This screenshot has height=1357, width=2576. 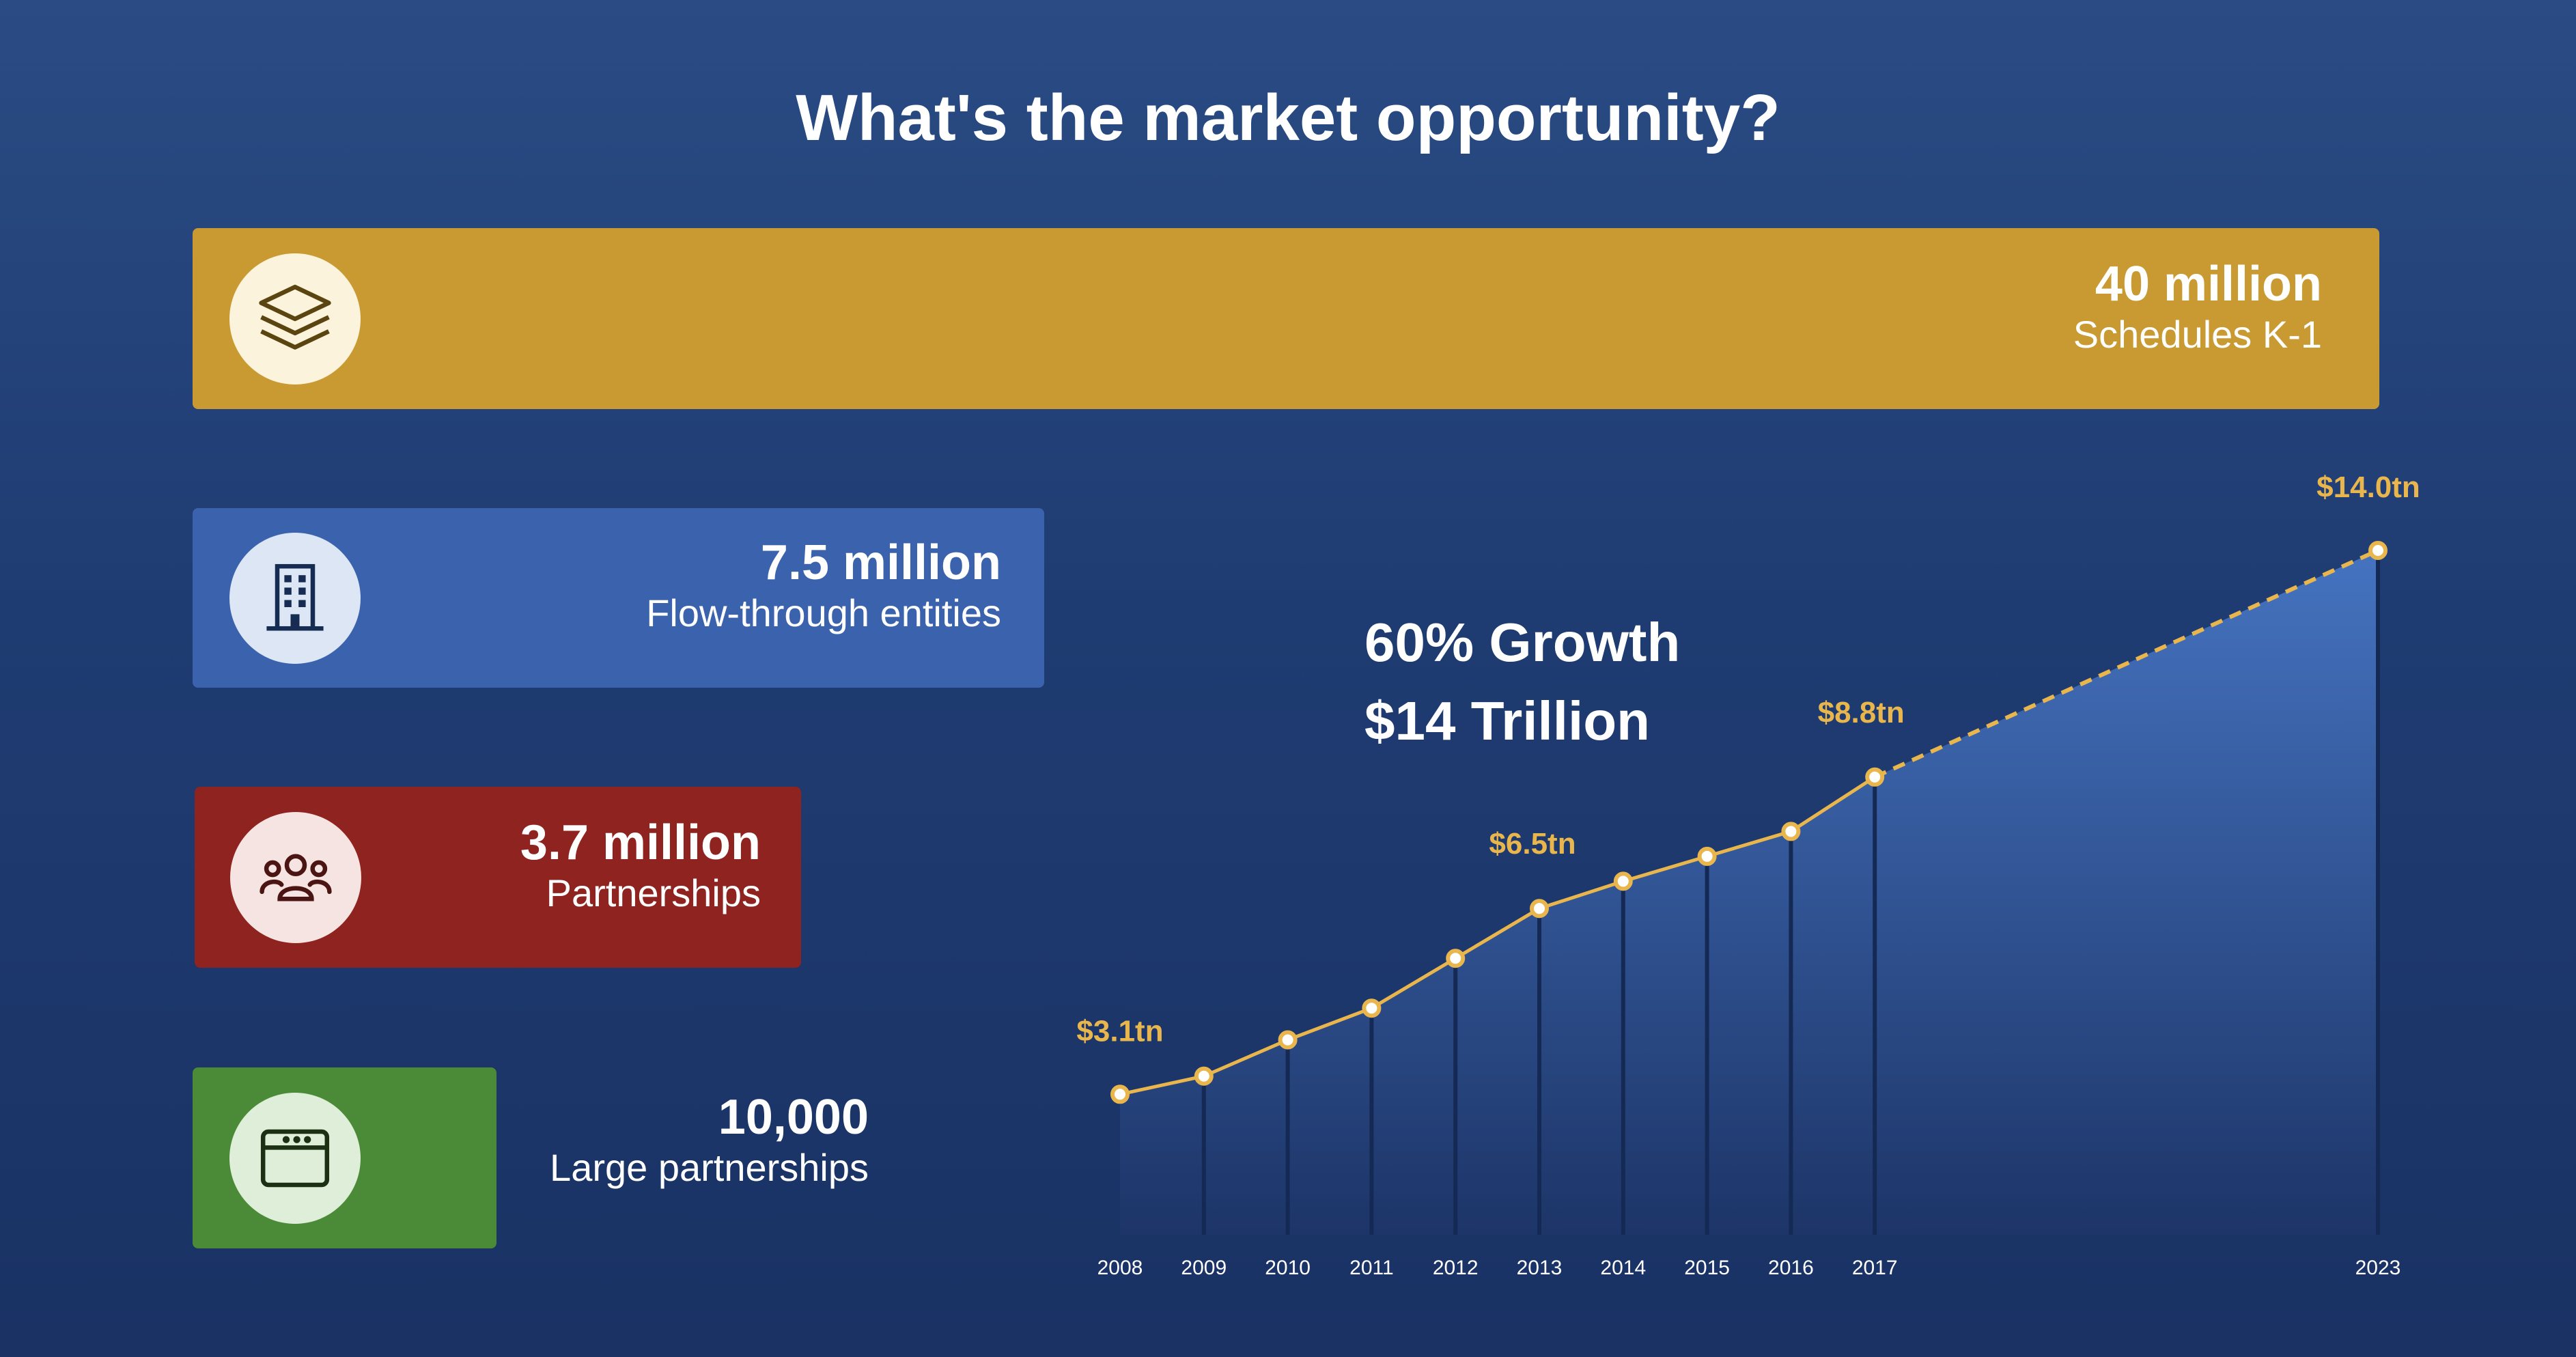 I want to click on bar-label: Schedules K-1, so click(x=2197, y=334).